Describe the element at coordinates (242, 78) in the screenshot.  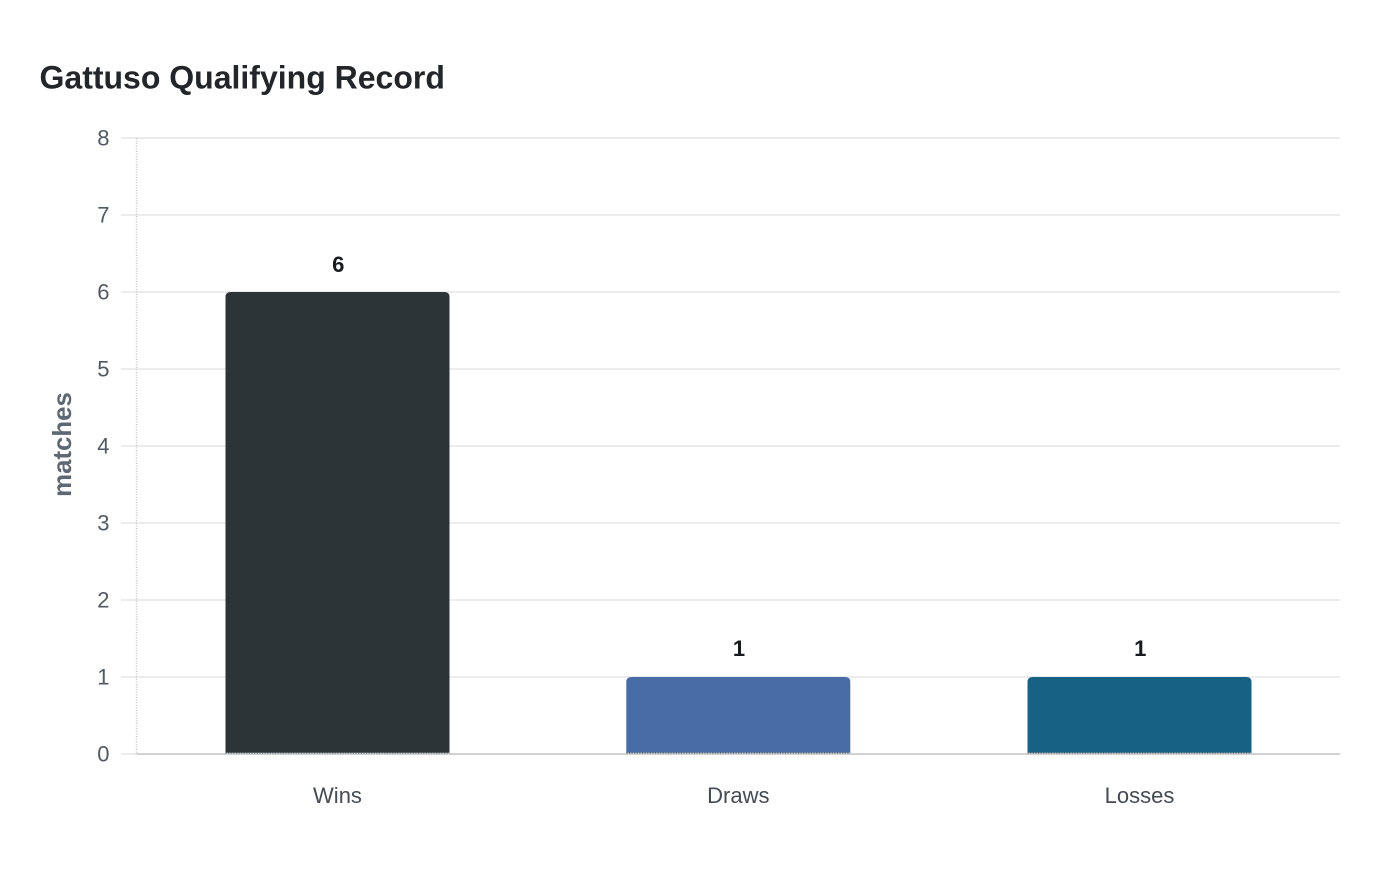
I see `svg-text: Gattuso Qualifying Record` at that location.